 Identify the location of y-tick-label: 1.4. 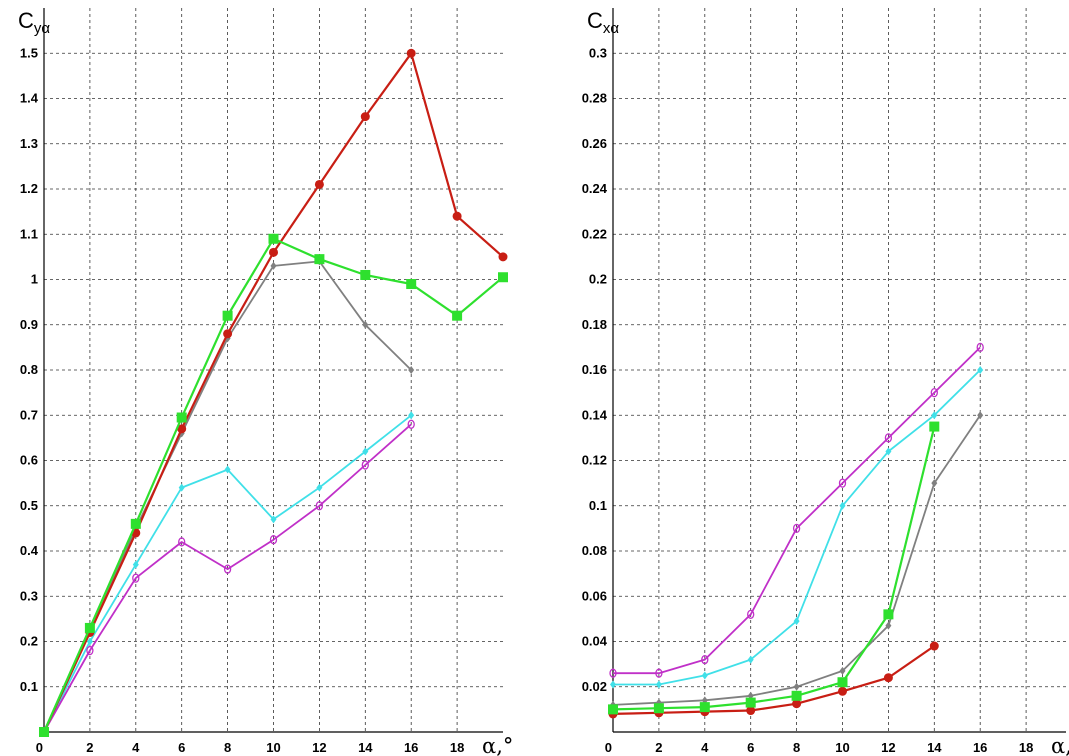
(29, 98).